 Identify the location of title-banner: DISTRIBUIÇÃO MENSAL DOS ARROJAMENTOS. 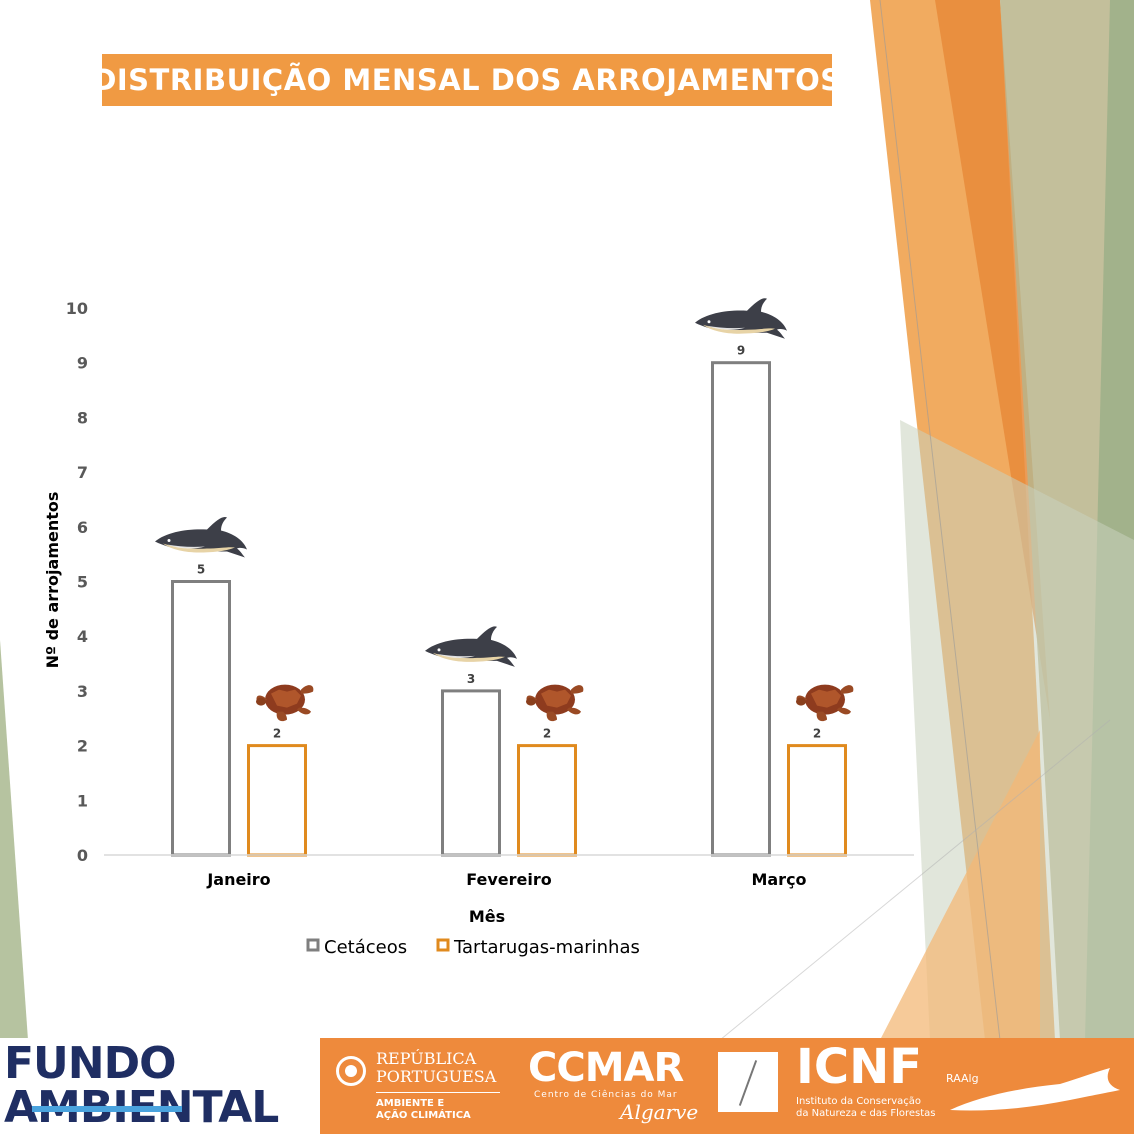
(466, 80).